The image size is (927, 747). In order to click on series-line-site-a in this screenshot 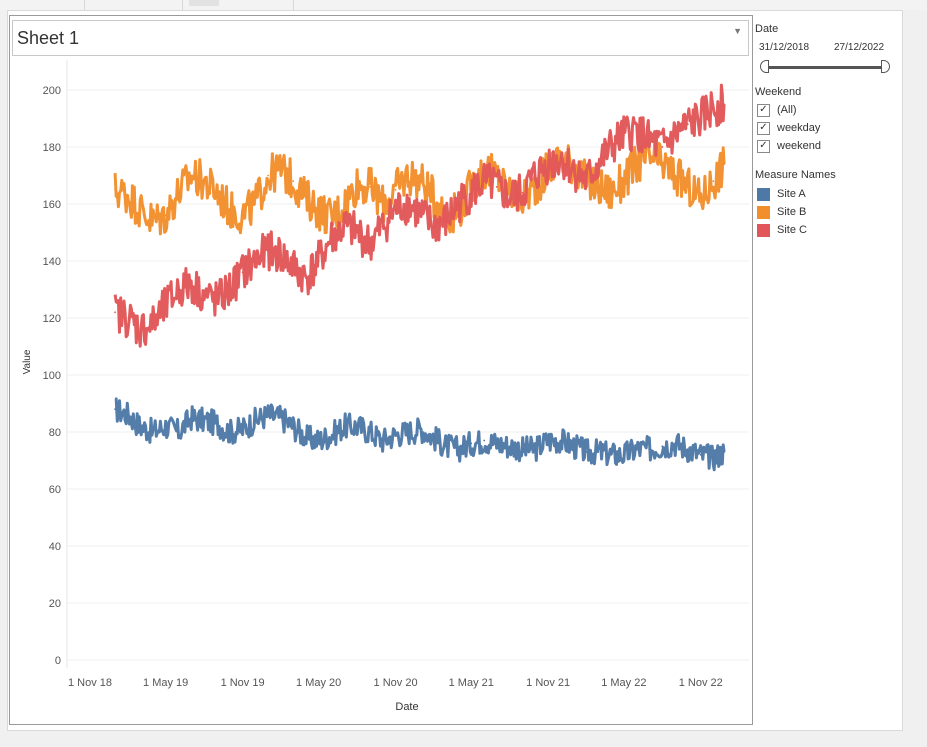, I will do `click(420, 434)`.